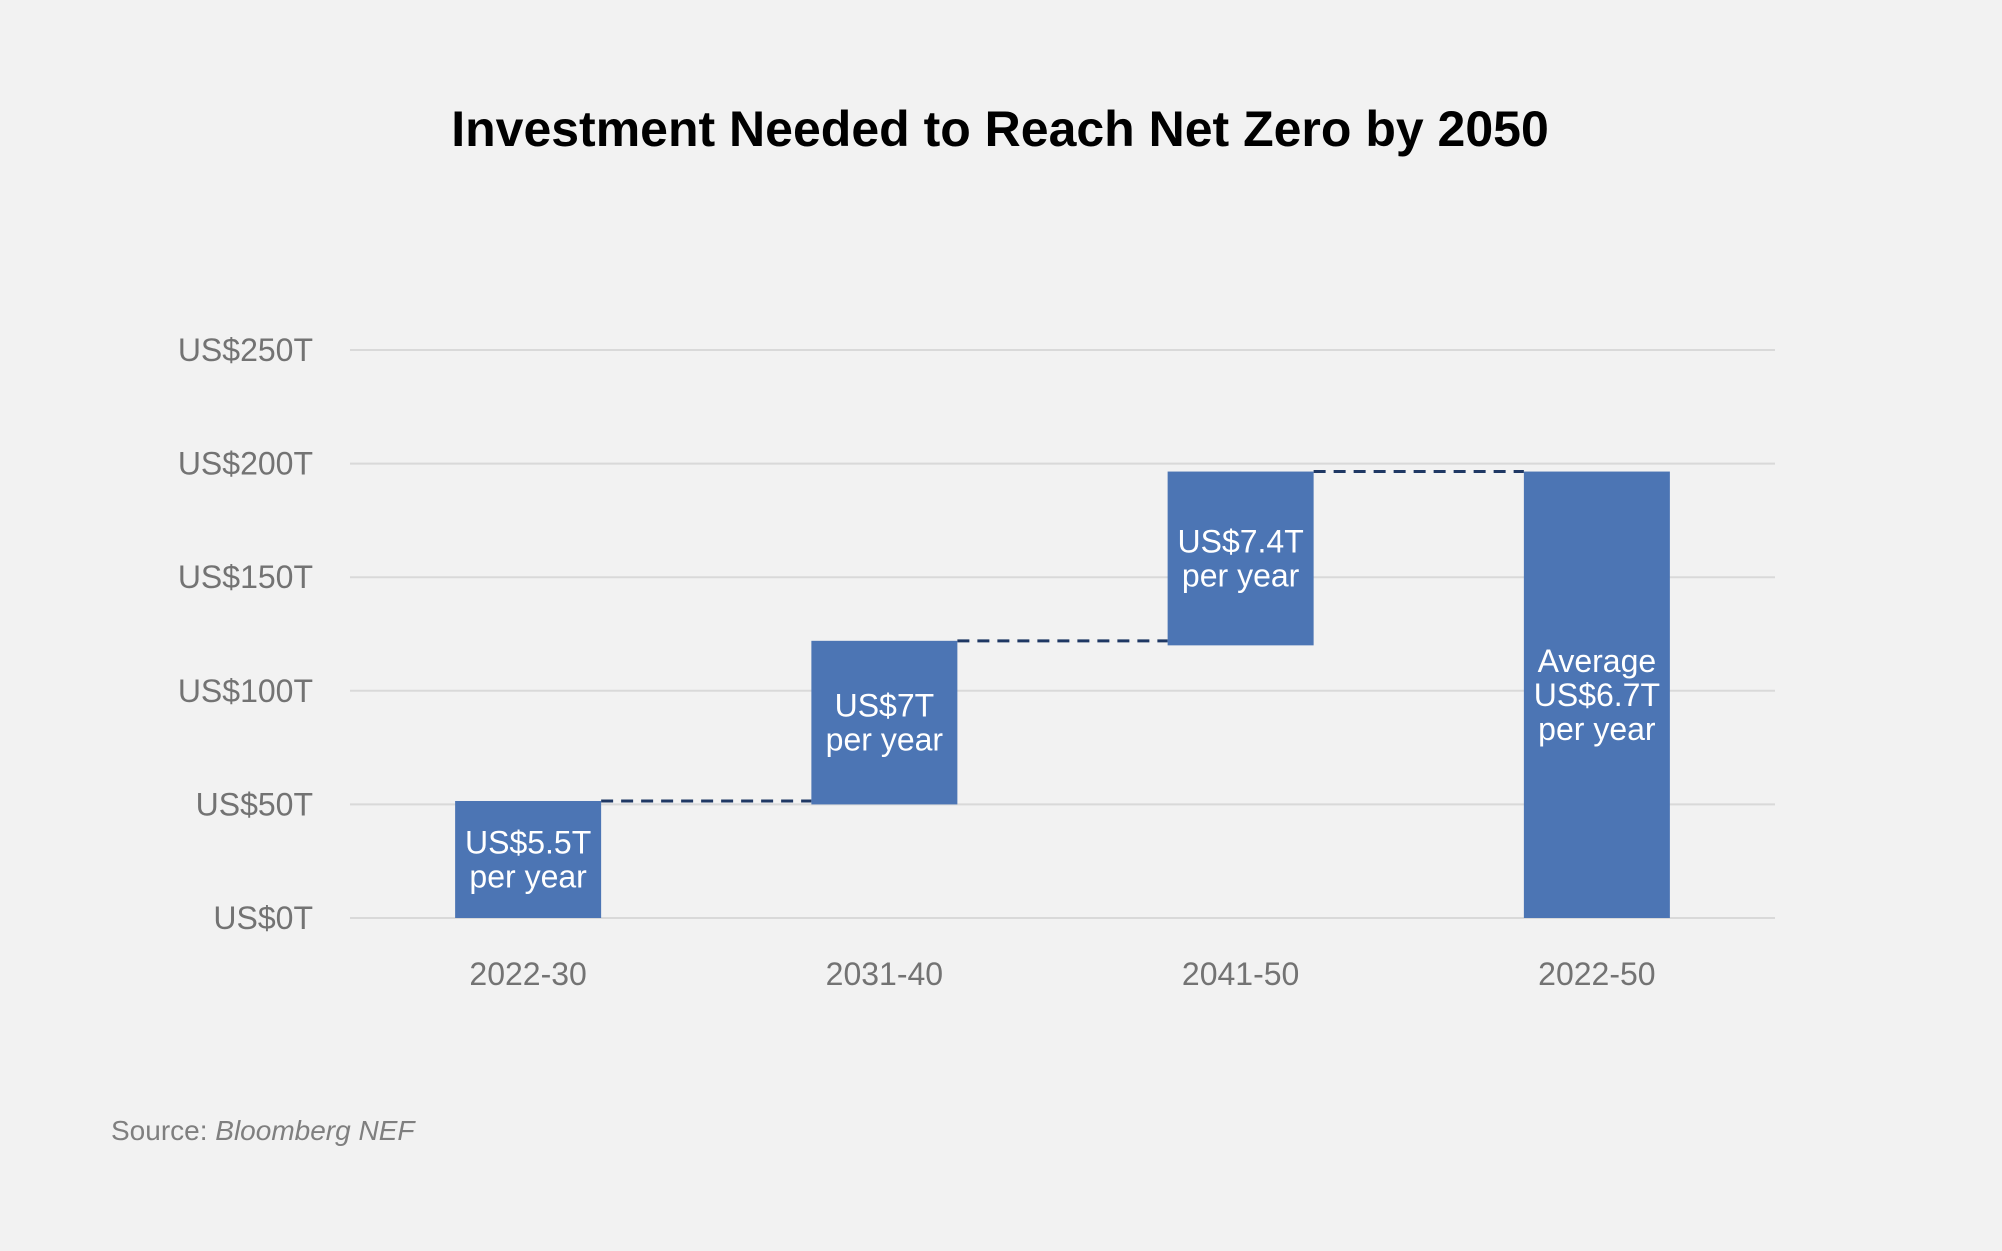  Describe the element at coordinates (885, 706) in the screenshot. I see `bar-label: US$7T` at that location.